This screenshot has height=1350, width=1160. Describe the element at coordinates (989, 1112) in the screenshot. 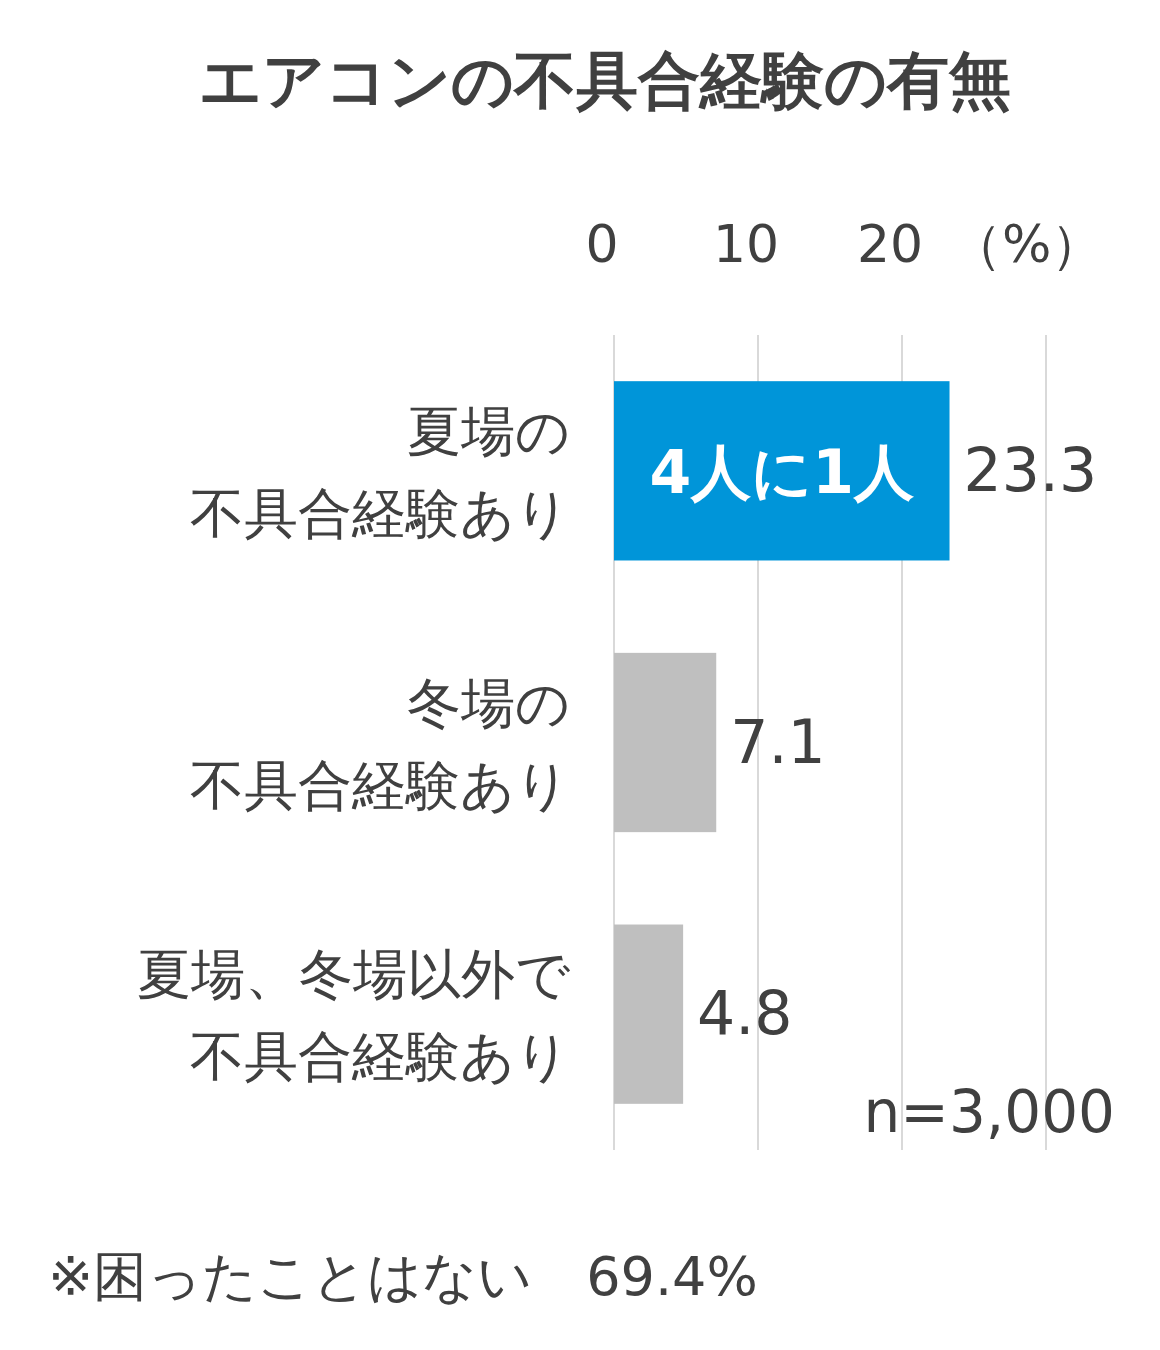

I see `annotation: n=3,000` at that location.